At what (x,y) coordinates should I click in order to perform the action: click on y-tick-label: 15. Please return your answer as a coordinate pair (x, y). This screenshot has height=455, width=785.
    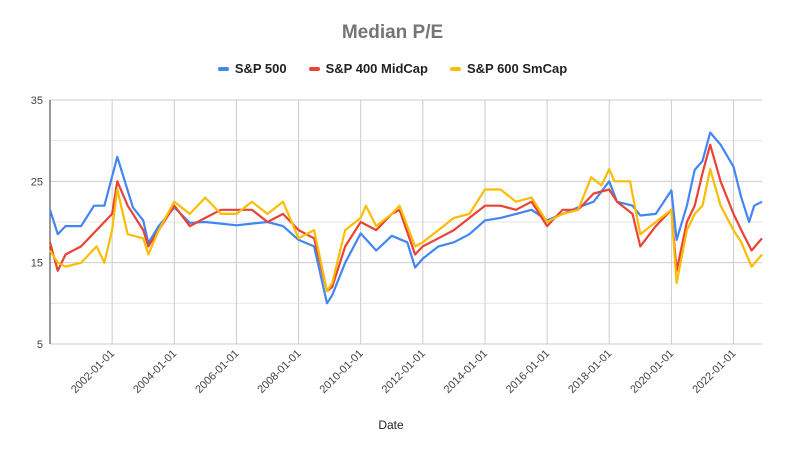
    Looking at the image, I should click on (37, 264).